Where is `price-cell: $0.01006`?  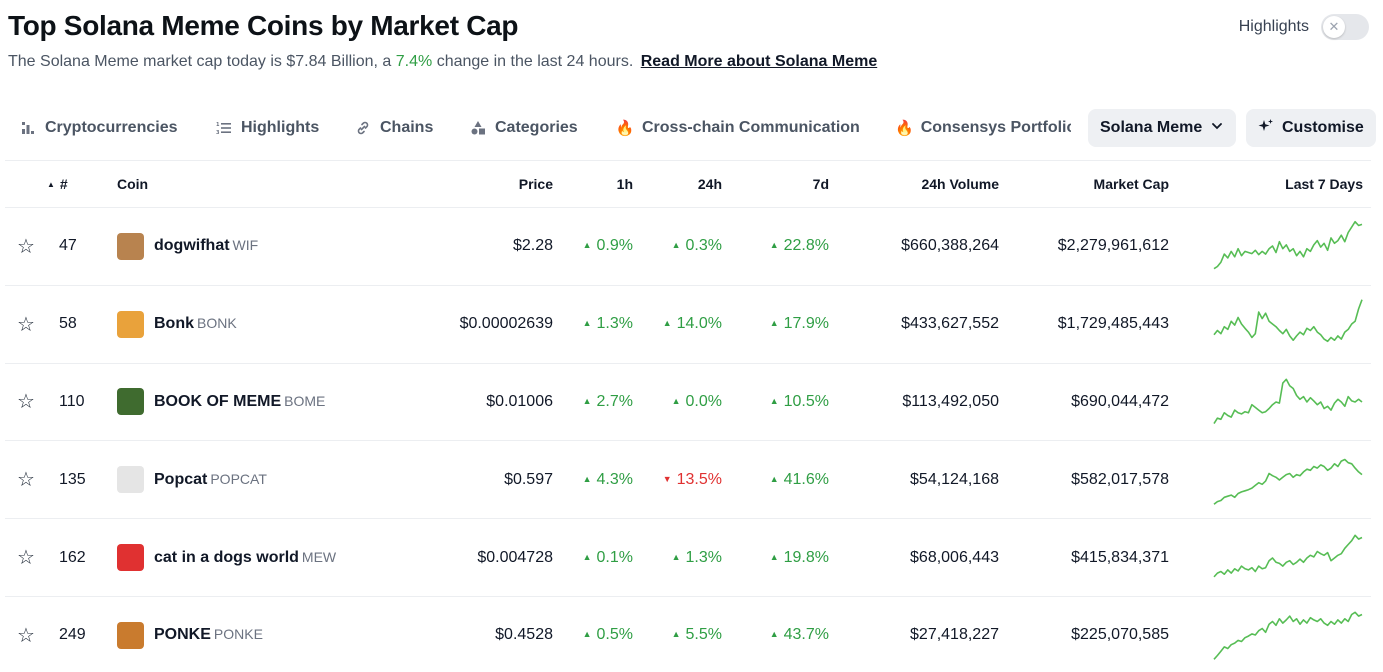 price-cell: $0.01006 is located at coordinates (519, 401).